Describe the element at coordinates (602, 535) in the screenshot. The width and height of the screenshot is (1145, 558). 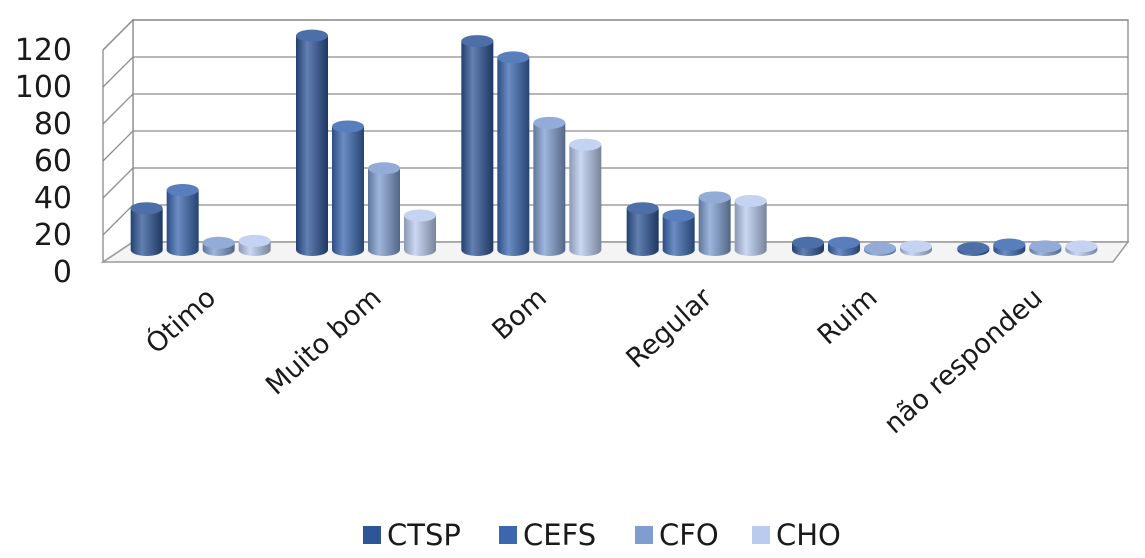
I see `legend: CTSP CEFS CFO CHO` at that location.